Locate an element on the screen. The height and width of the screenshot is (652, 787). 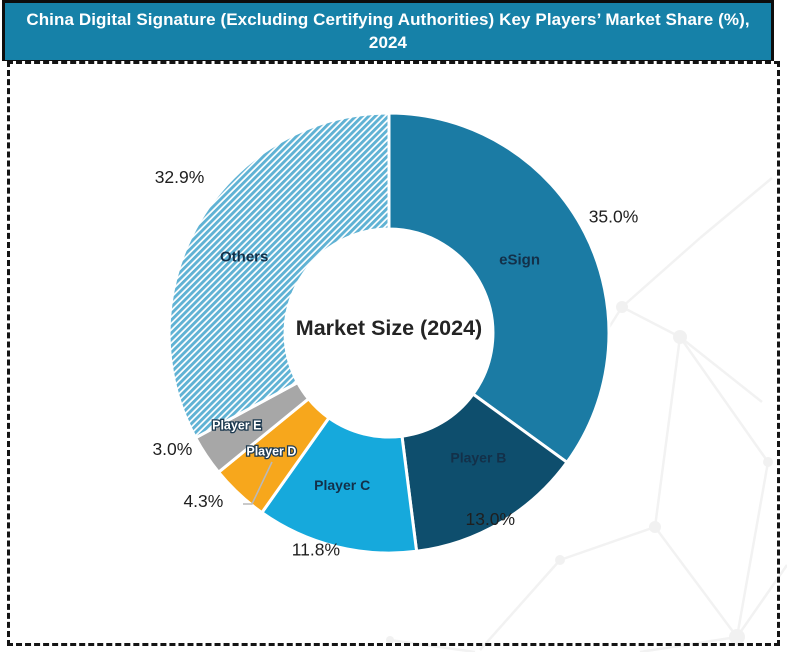
value-label-player-b: 13.0% is located at coordinates (490, 519).